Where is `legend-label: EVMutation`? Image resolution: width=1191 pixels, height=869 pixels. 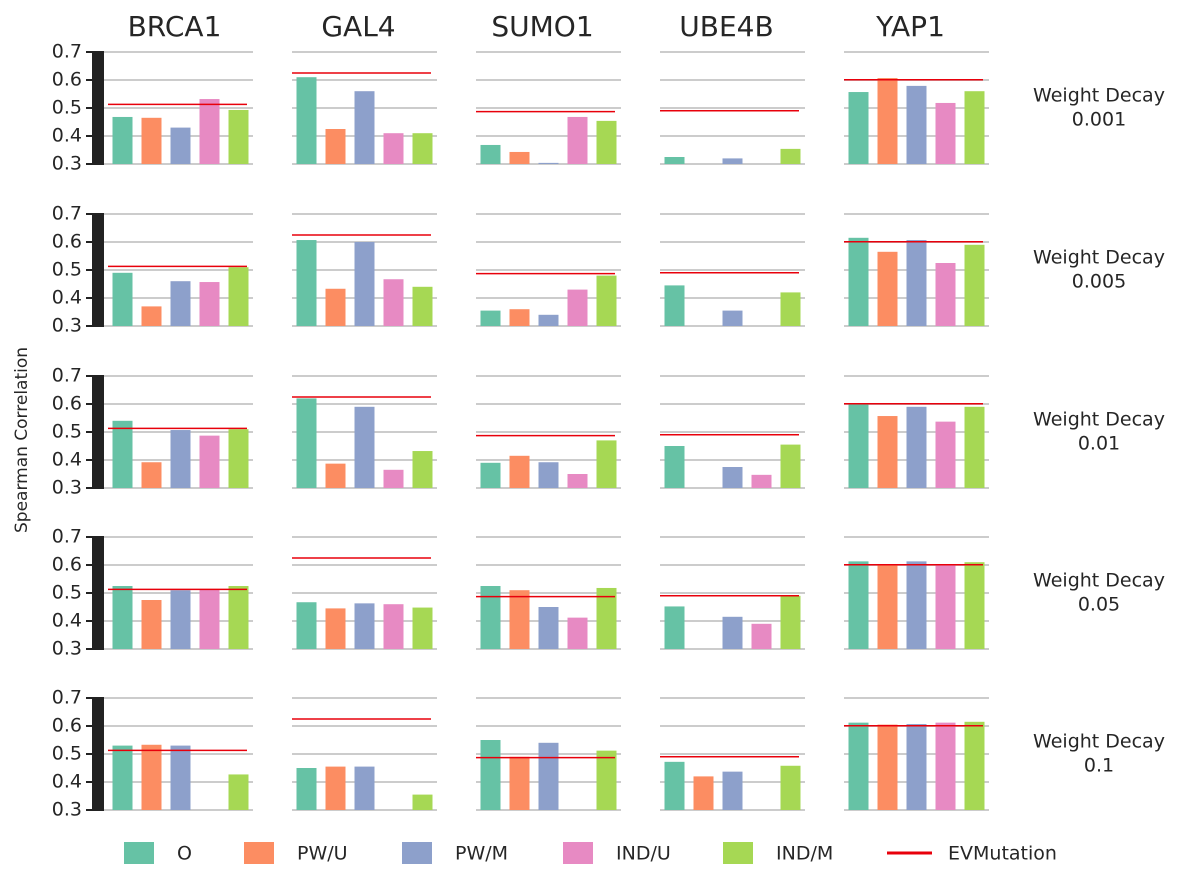
legend-label: EVMutation is located at coordinates (1002, 854).